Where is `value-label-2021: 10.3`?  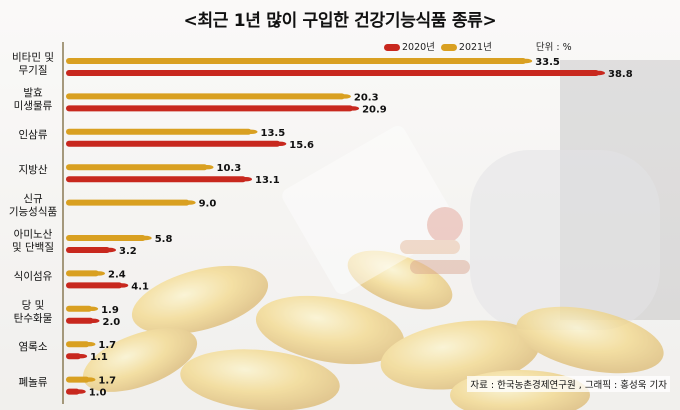
value-label-2021: 10.3 is located at coordinates (229, 168).